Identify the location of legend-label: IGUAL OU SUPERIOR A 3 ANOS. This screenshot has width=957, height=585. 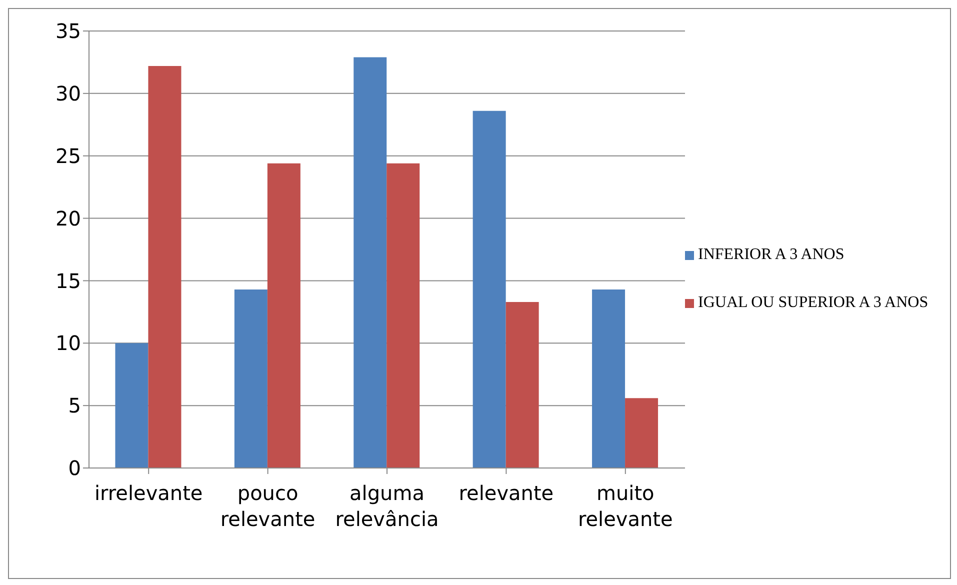
(813, 303).